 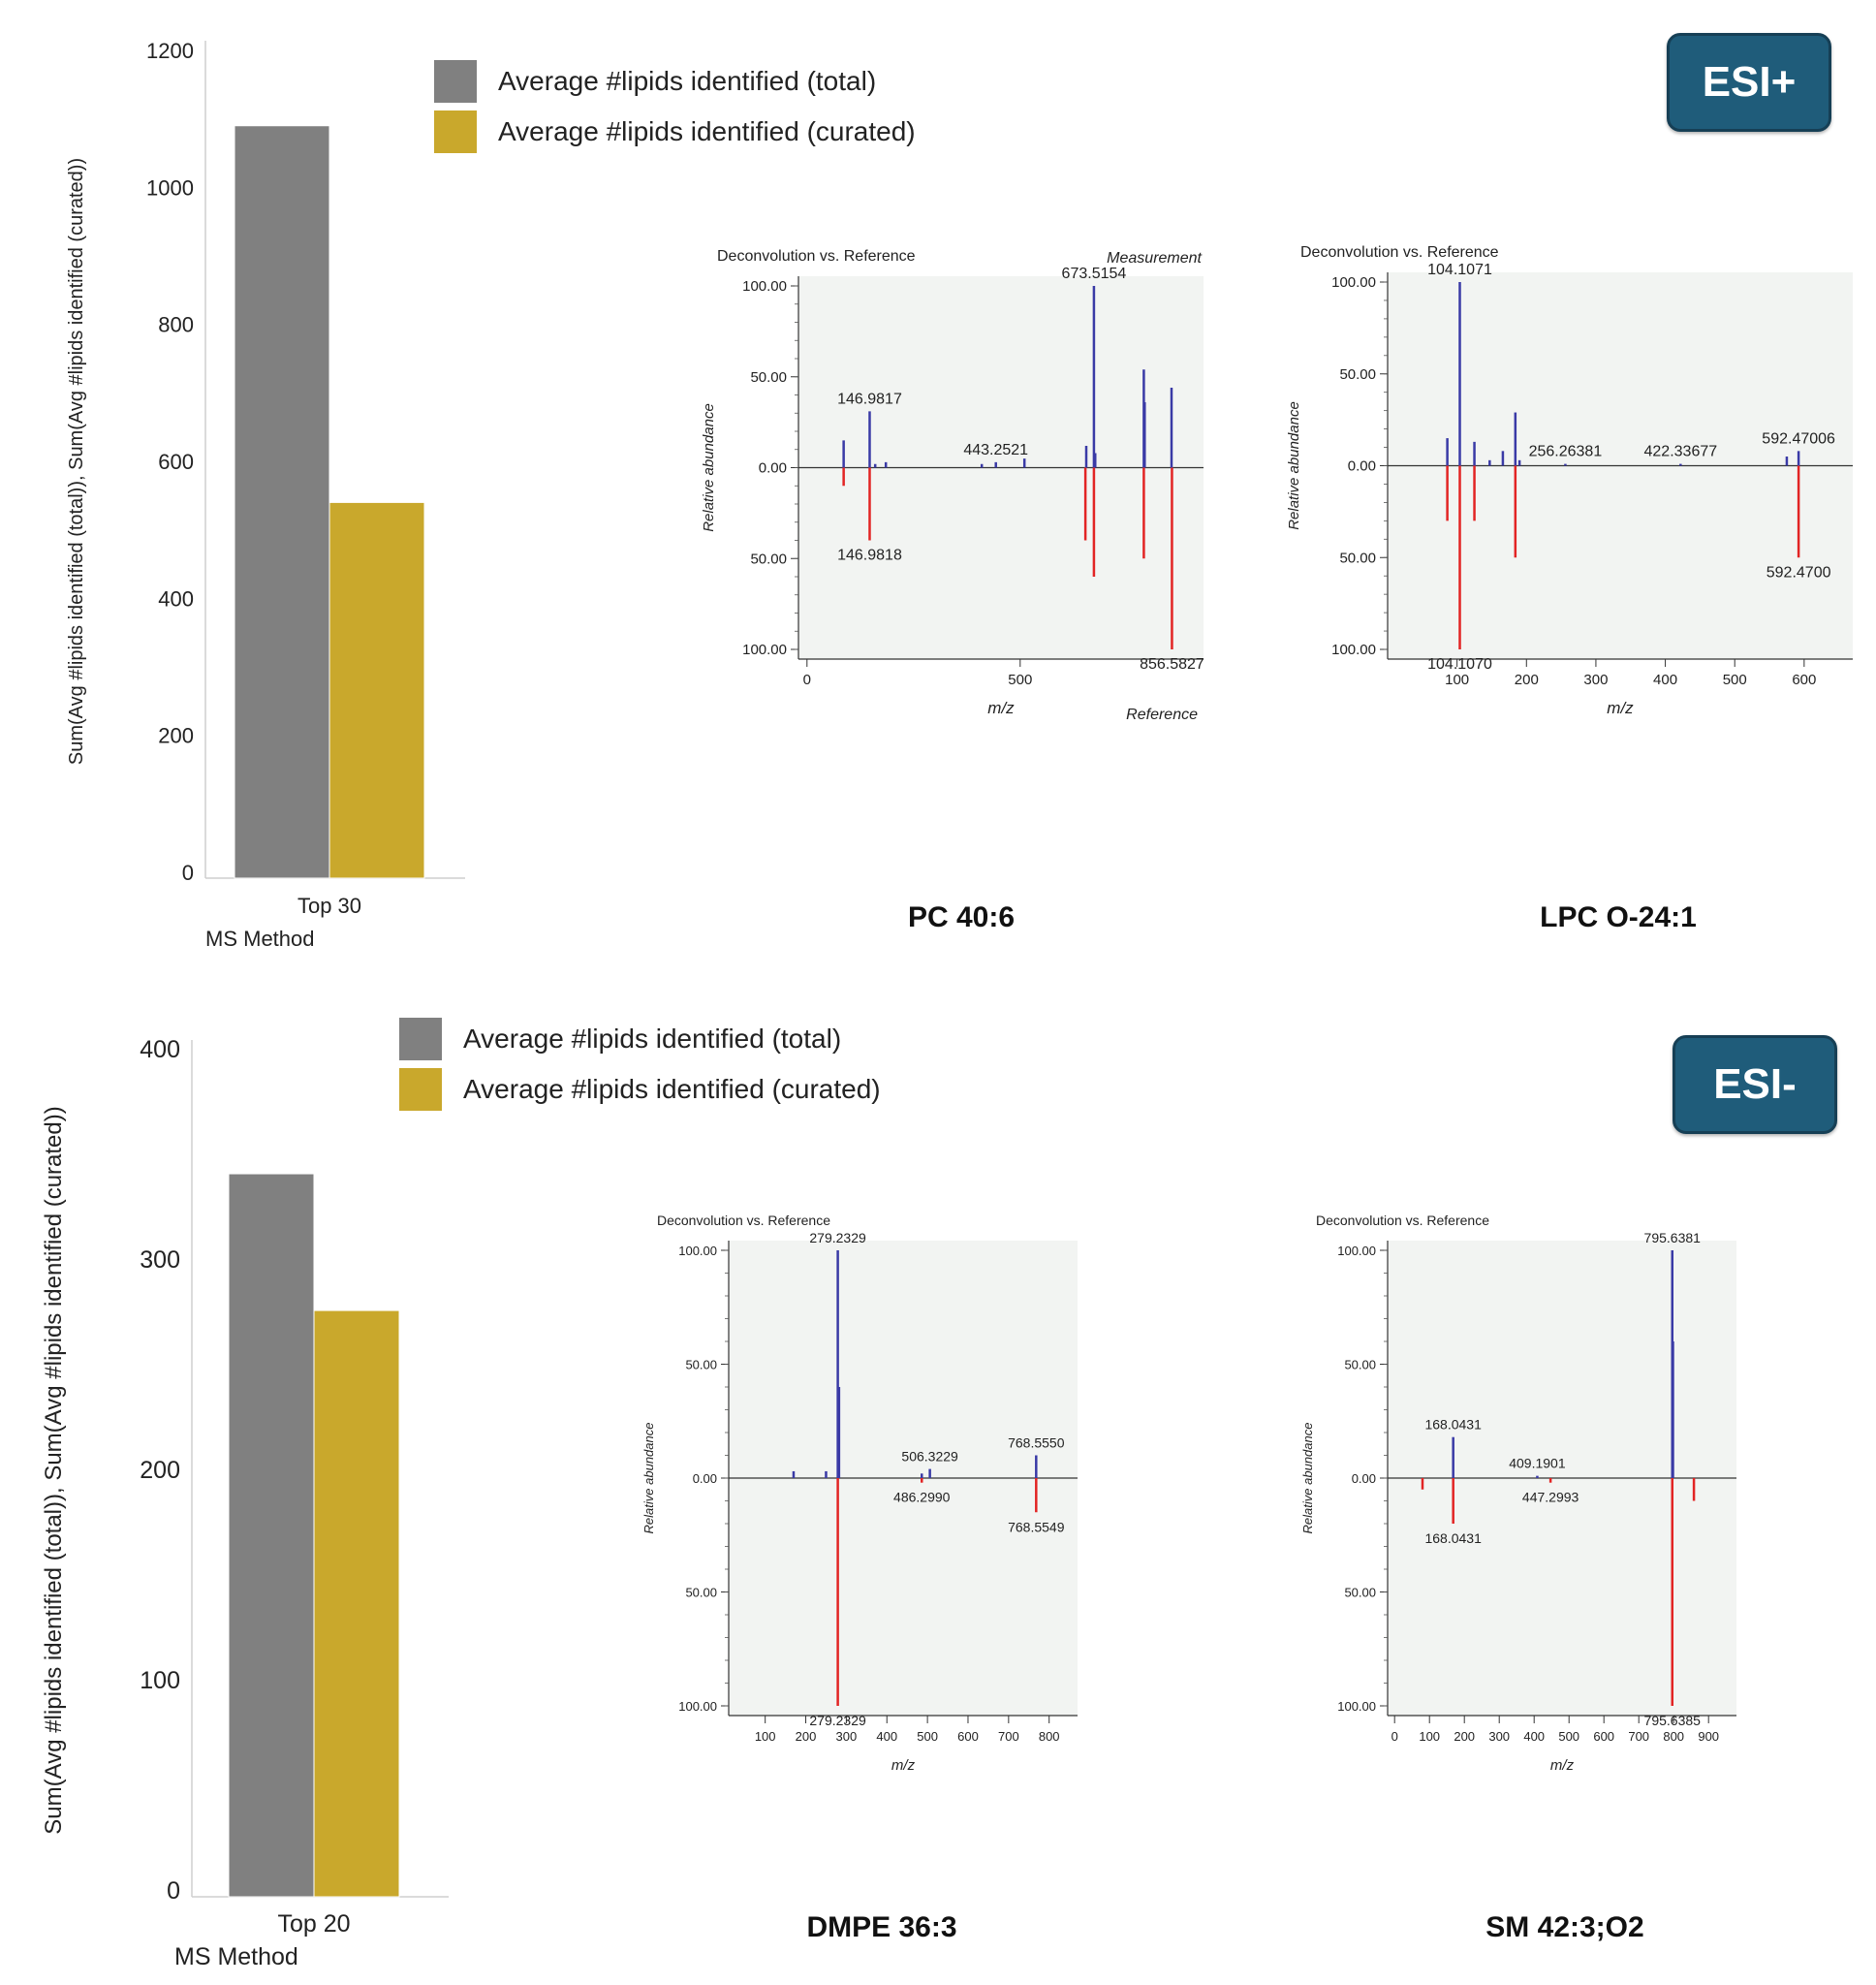 What do you see at coordinates (1755, 1084) in the screenshot?
I see `esi-minus-badge: ESI-` at bounding box center [1755, 1084].